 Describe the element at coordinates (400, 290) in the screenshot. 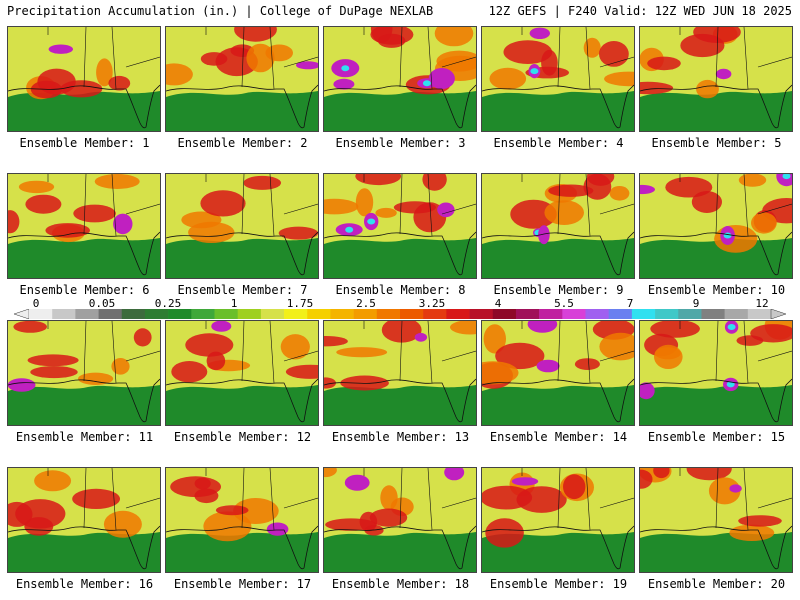

I see `ensemble-member-label: Ensemble Member: 8` at that location.